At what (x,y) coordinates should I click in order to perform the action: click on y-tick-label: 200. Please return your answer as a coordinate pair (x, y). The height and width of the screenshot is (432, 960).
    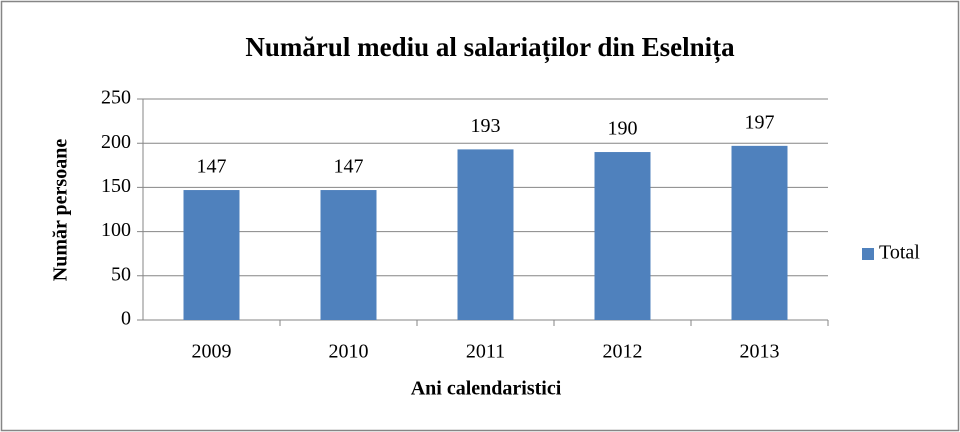
    Looking at the image, I should click on (116, 142).